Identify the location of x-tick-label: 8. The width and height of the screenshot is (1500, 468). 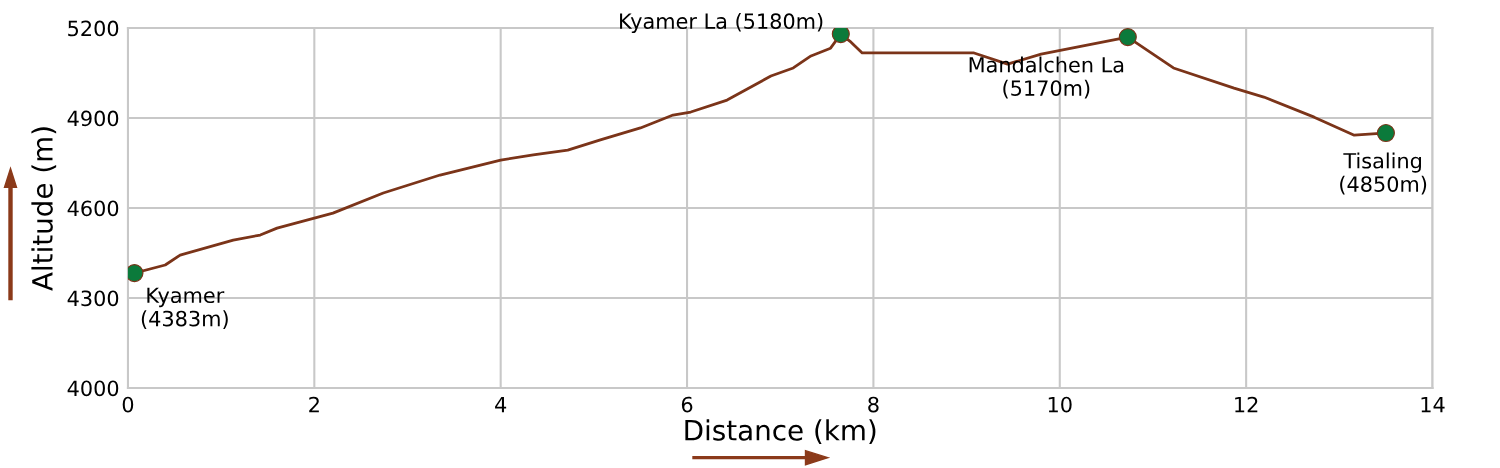
(873, 404).